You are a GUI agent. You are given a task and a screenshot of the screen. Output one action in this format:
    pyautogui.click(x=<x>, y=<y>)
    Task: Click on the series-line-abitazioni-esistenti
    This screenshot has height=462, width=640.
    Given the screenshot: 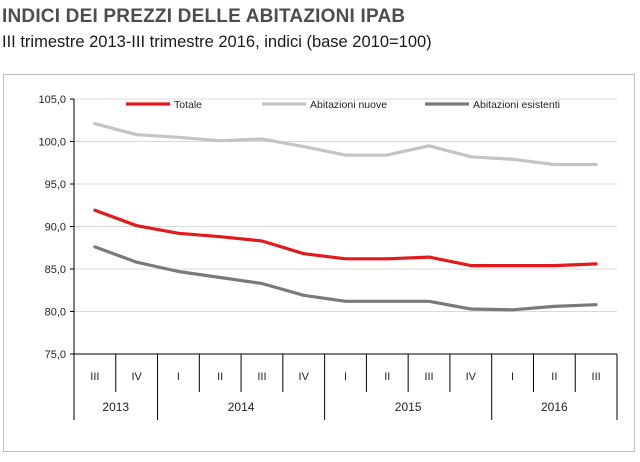 What is the action you would take?
    pyautogui.click(x=345, y=278)
    